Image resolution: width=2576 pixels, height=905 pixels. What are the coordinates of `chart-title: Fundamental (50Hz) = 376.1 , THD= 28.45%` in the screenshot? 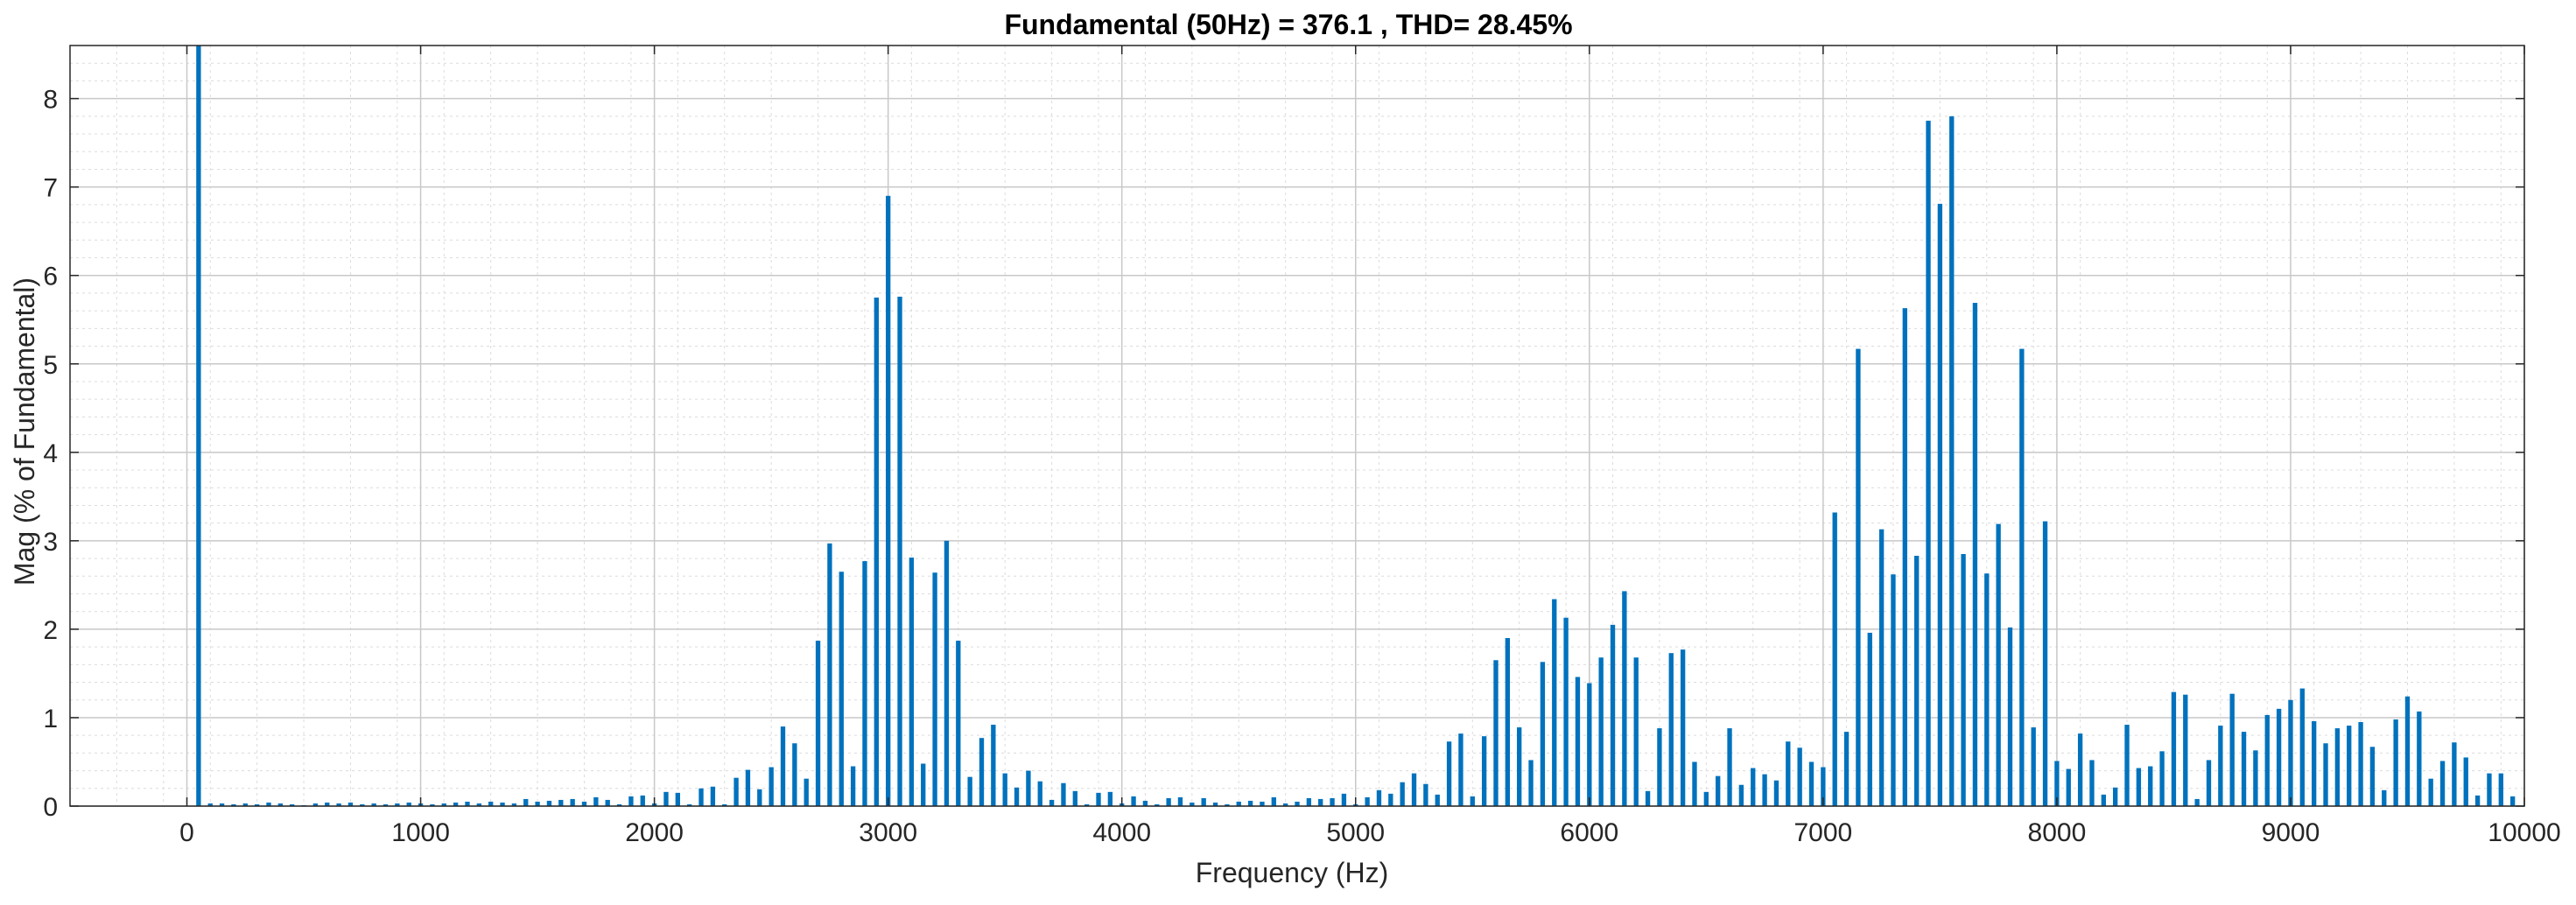 It's located at (1288, 24).